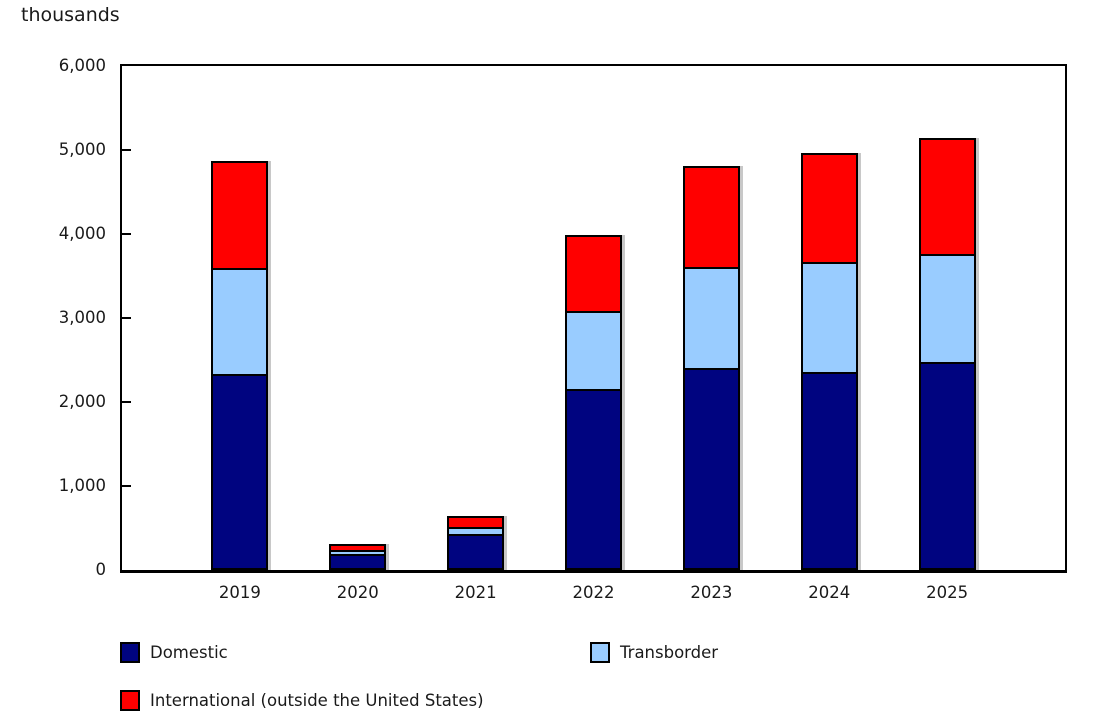  Describe the element at coordinates (82, 65) in the screenshot. I see `y-axis-label: 6,000` at that location.